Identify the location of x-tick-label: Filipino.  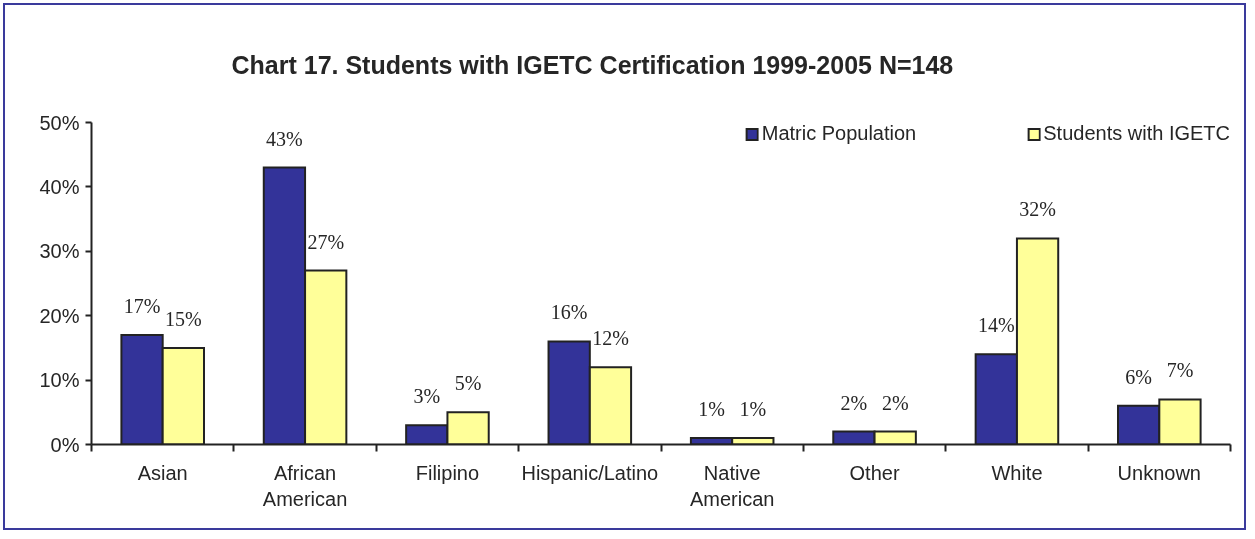
(447, 472).